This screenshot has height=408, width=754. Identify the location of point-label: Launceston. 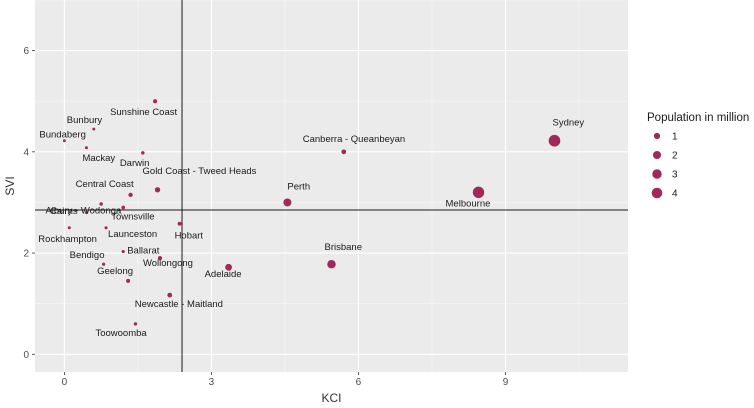
(132, 234).